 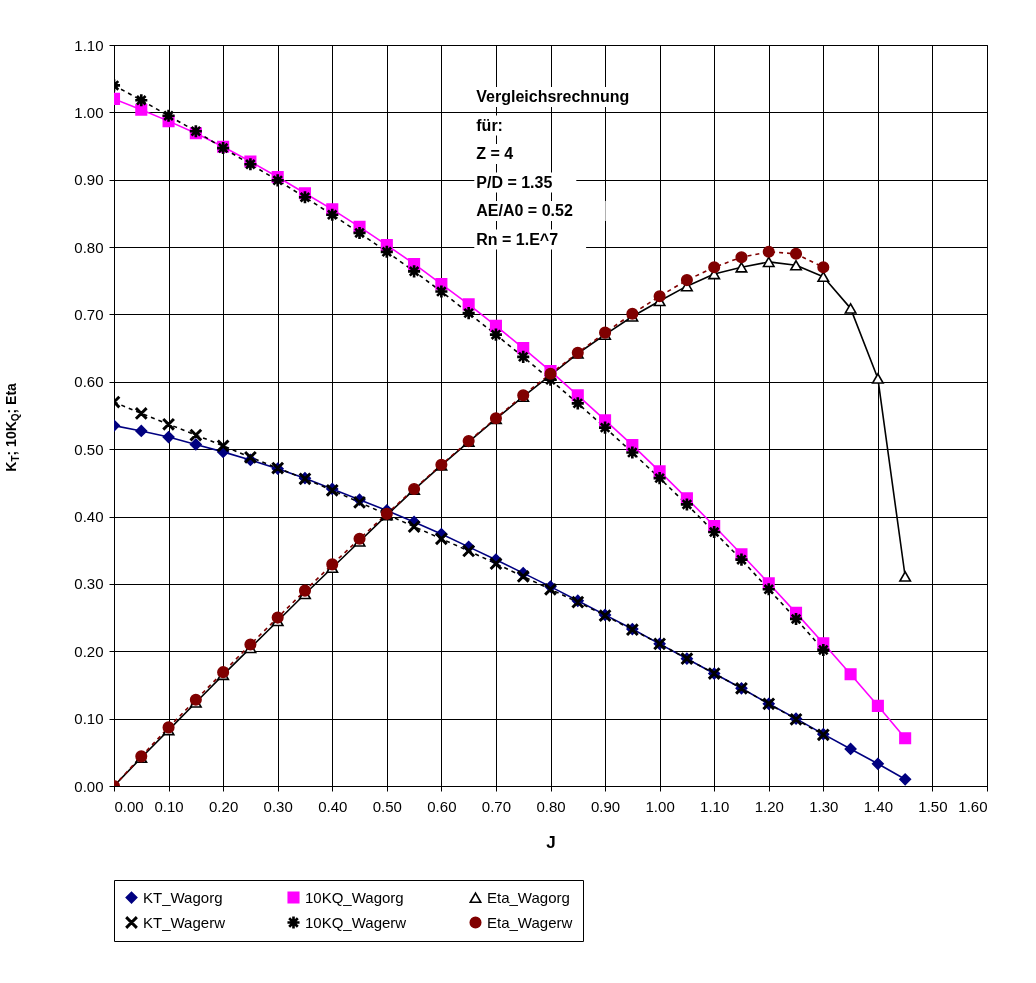 I want to click on y-tick-label: 0.70, so click(x=89, y=314).